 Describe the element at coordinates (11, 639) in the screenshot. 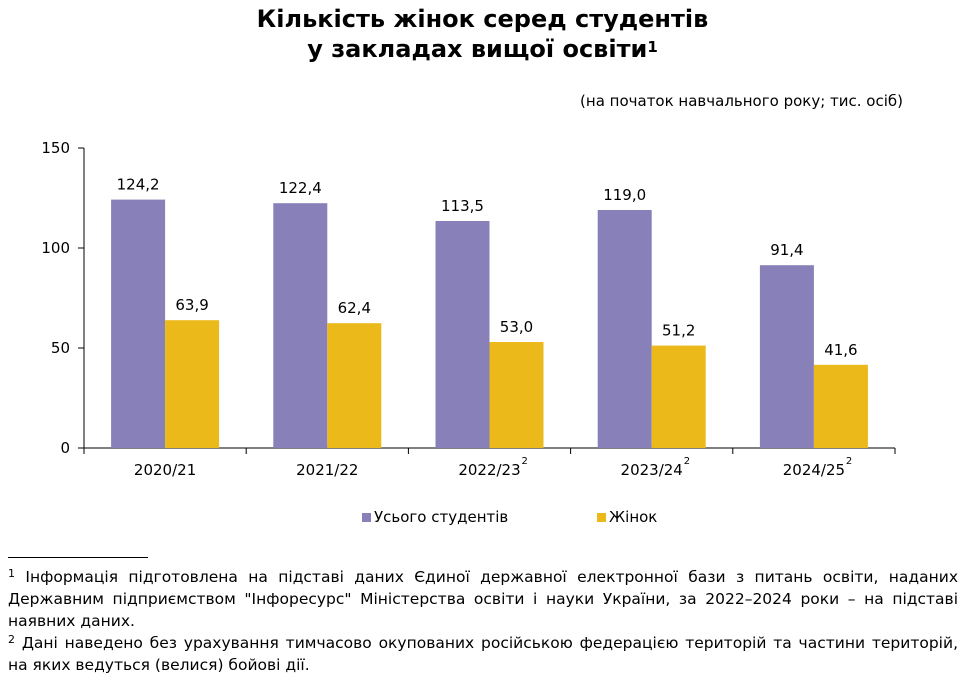

I see `footnote-2-mark: 2` at that location.